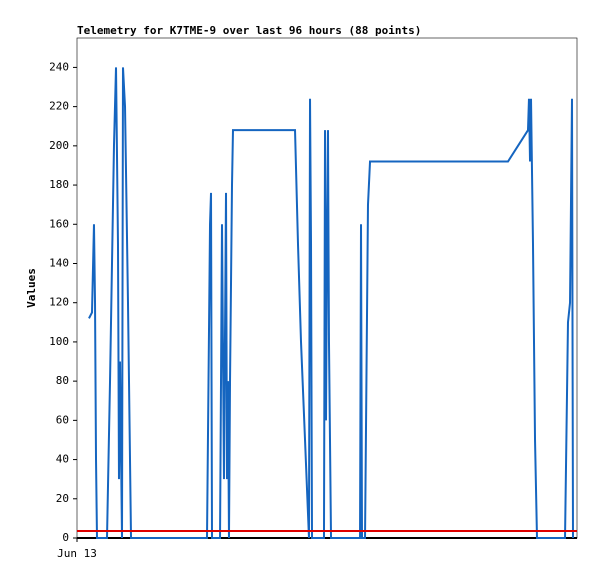 The height and width of the screenshot is (579, 597). Describe the element at coordinates (31, 288) in the screenshot. I see `y-axis-label: Values` at that location.